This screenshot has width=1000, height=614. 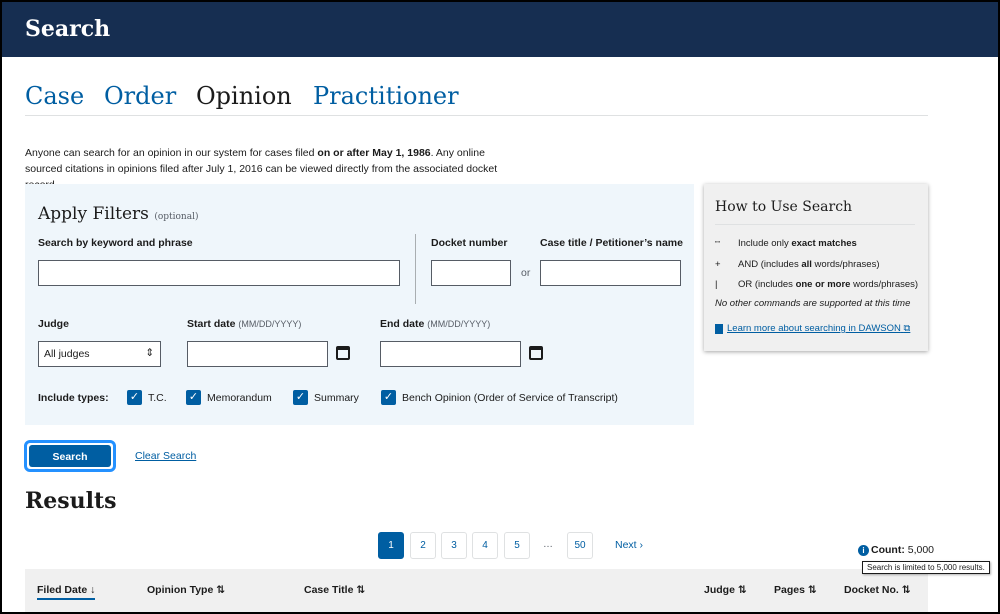 What do you see at coordinates (517, 545) in the screenshot?
I see `page-button: 5` at bounding box center [517, 545].